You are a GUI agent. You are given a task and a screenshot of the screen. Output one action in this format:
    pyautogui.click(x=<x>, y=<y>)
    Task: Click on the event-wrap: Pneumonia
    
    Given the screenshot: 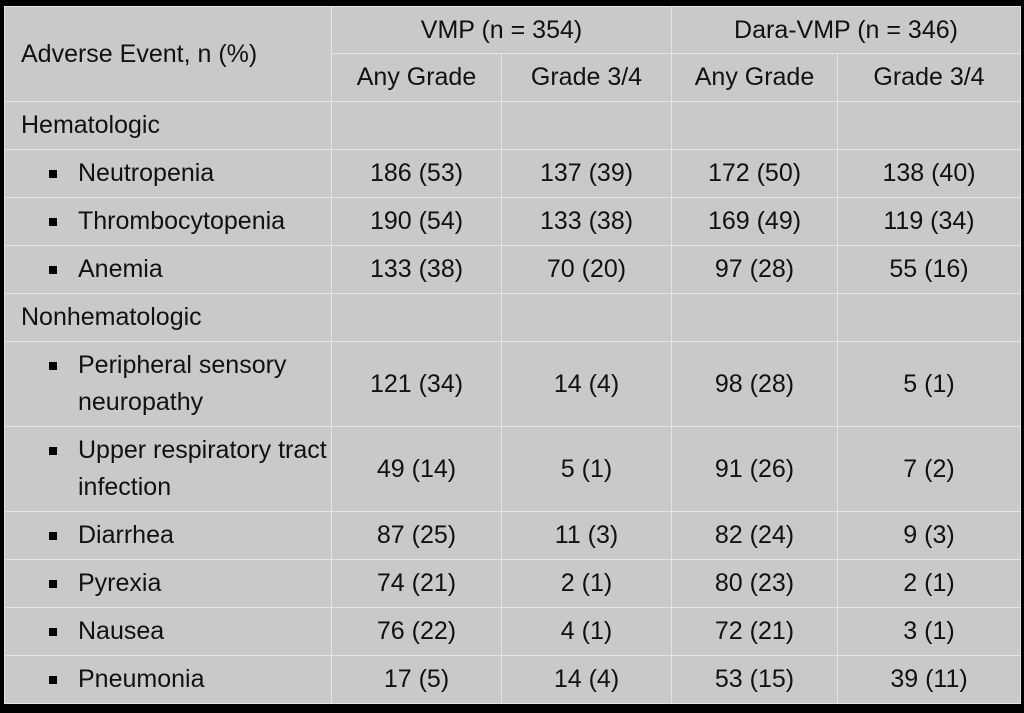 What is the action you would take?
    pyautogui.click(x=168, y=679)
    